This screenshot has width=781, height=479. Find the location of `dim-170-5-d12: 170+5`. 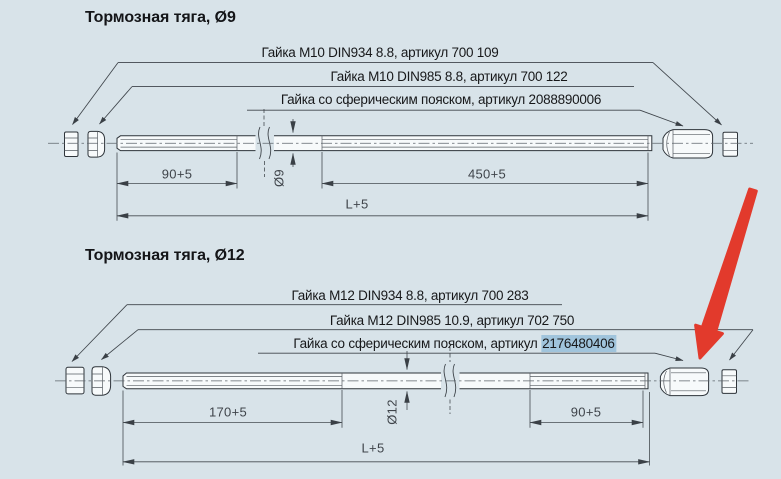

dim-170-5-d12: 170+5 is located at coordinates (228, 412).